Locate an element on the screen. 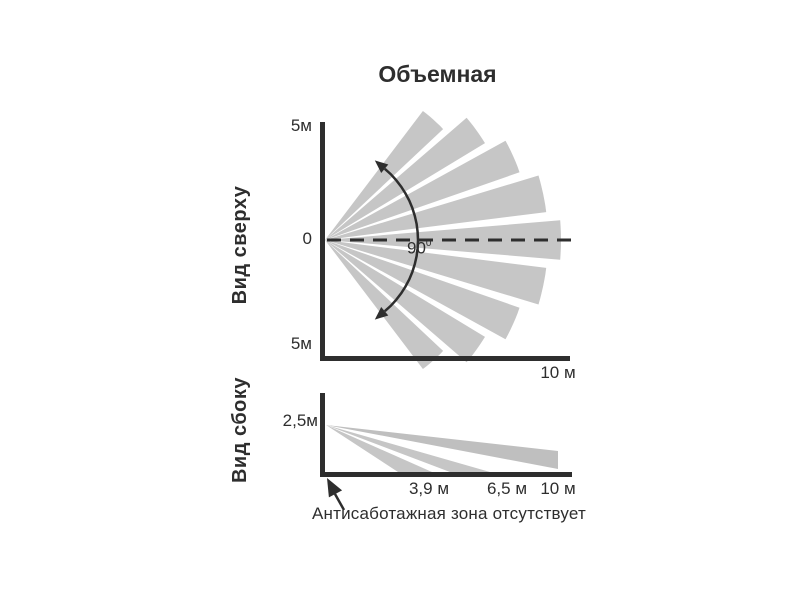  top-view-x-axis is located at coordinates (445, 358).